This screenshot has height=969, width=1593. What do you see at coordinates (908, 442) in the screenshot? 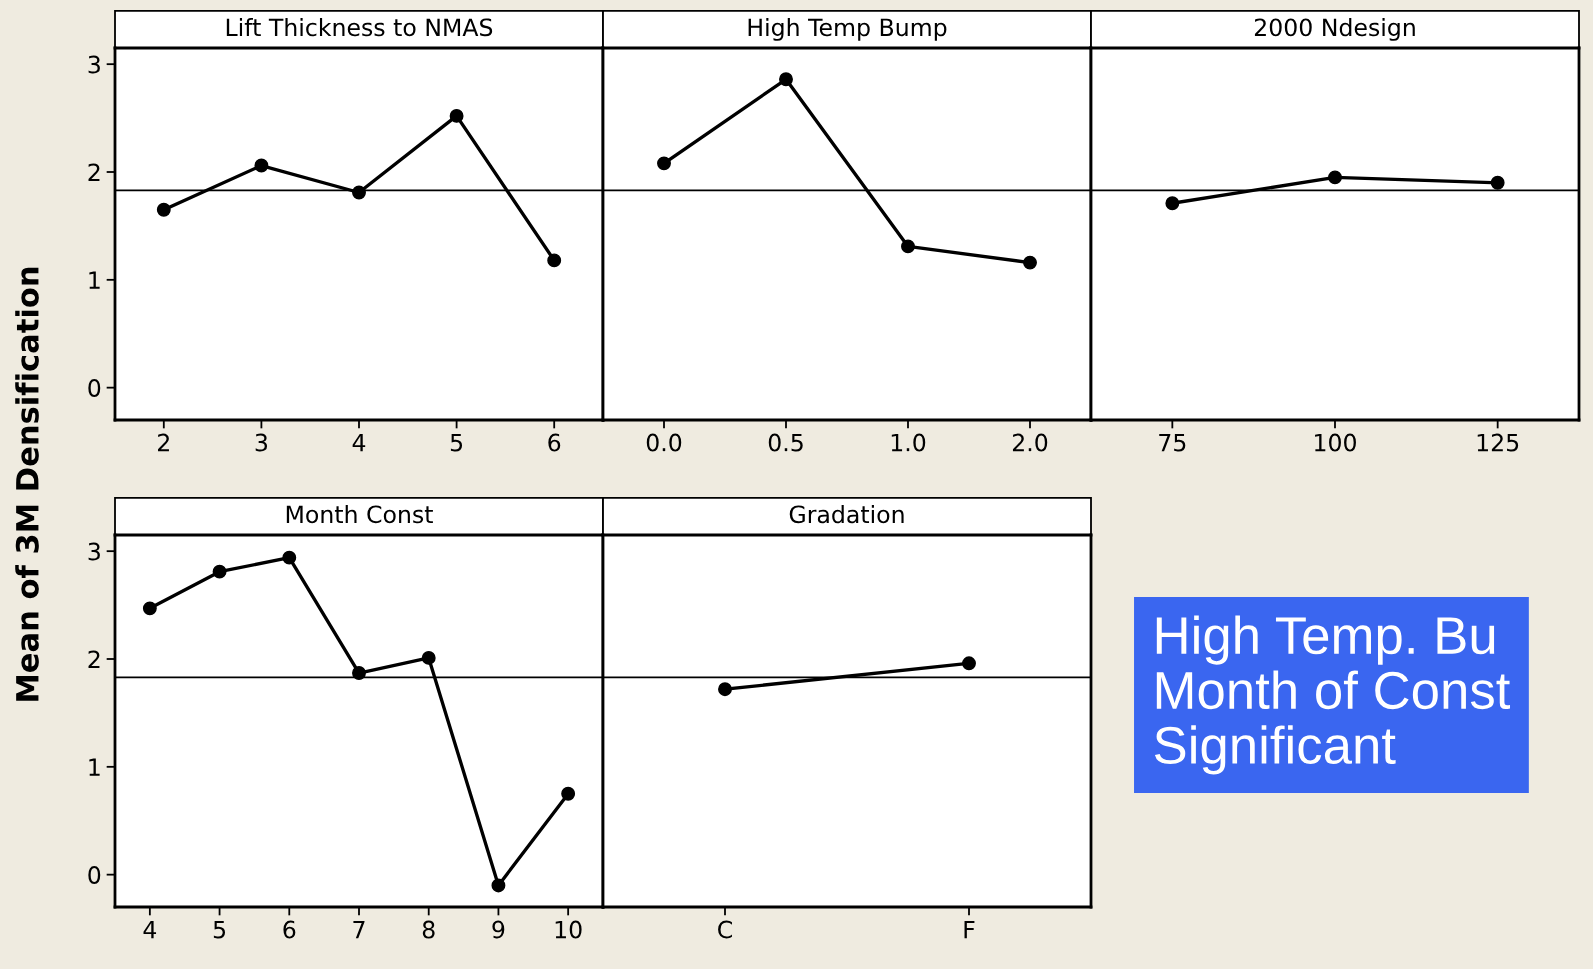
I see `x-tick-label: 1.0` at bounding box center [908, 442].